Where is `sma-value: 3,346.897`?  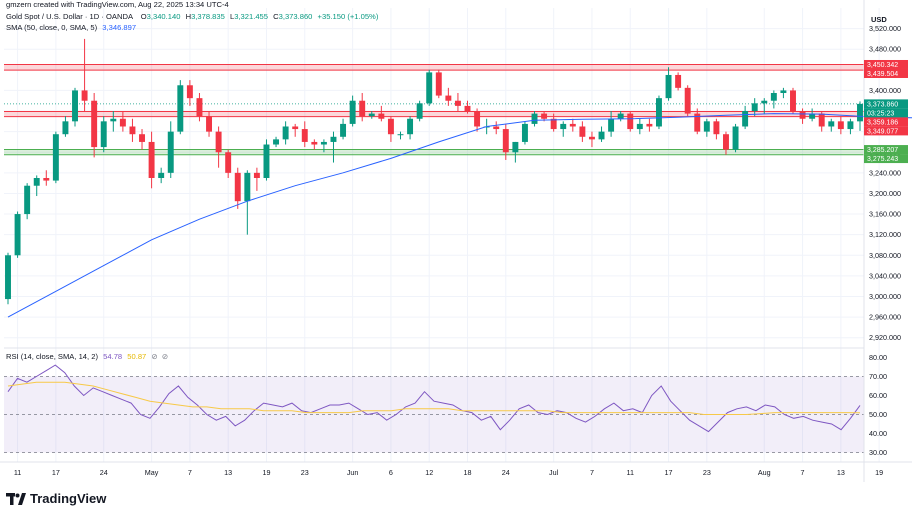 sma-value: 3,346.897 is located at coordinates (119, 27).